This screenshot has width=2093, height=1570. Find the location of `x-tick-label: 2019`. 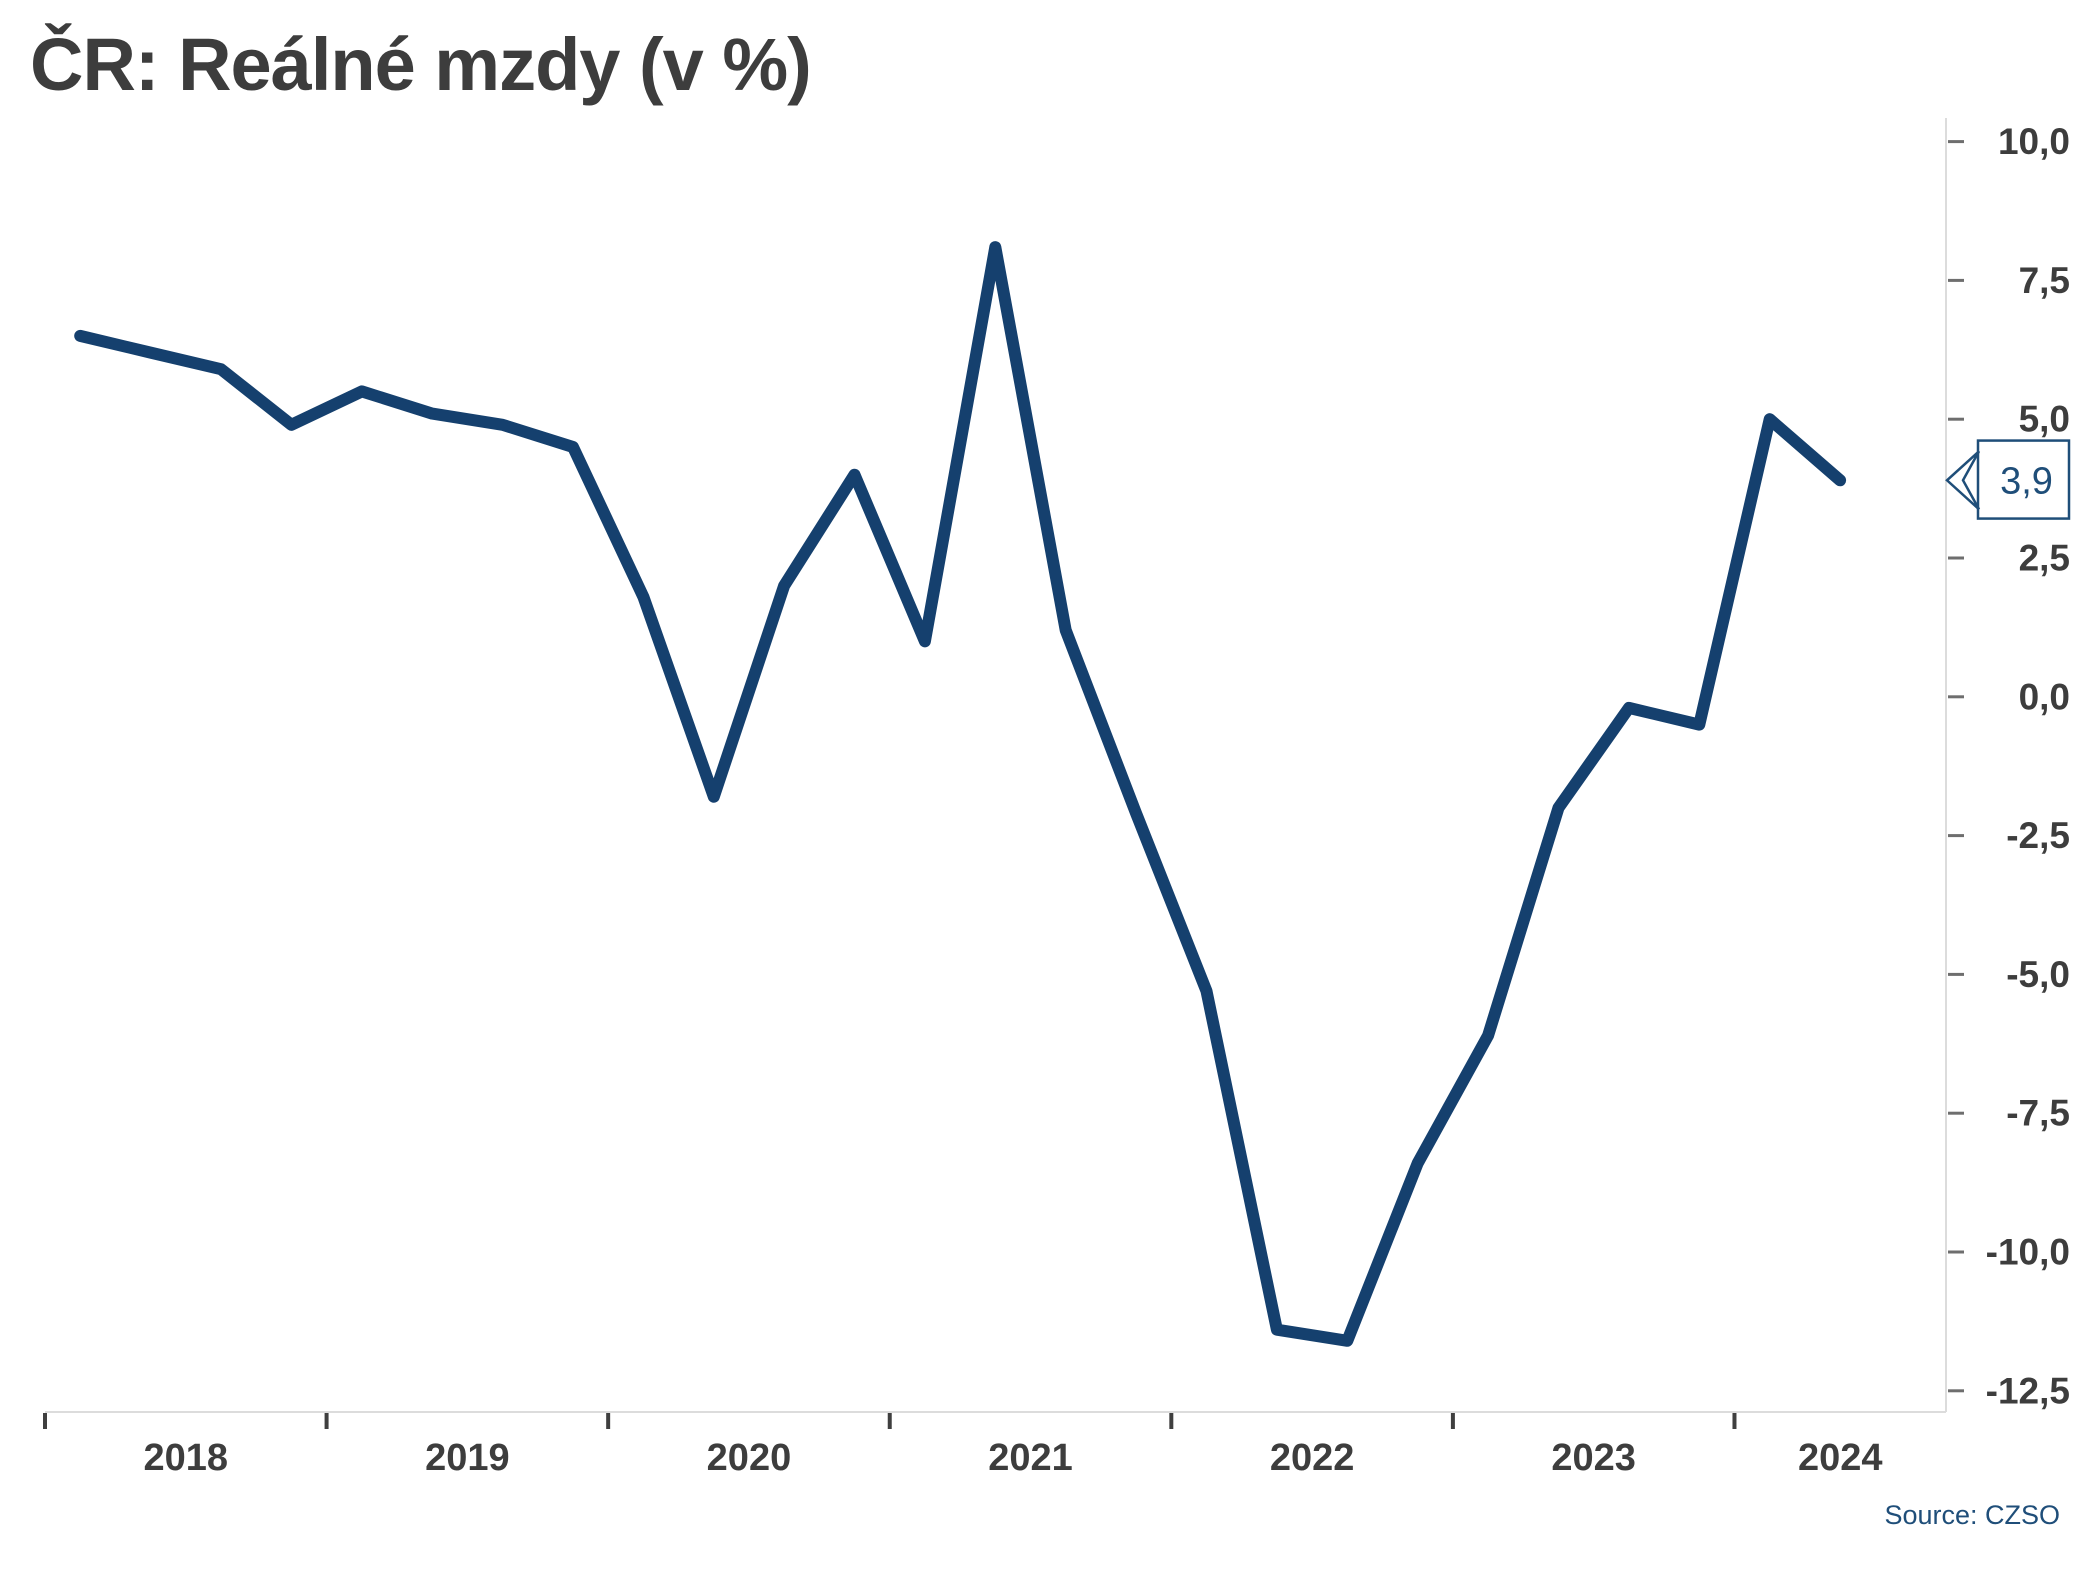

x-tick-label: 2019 is located at coordinates (467, 1458).